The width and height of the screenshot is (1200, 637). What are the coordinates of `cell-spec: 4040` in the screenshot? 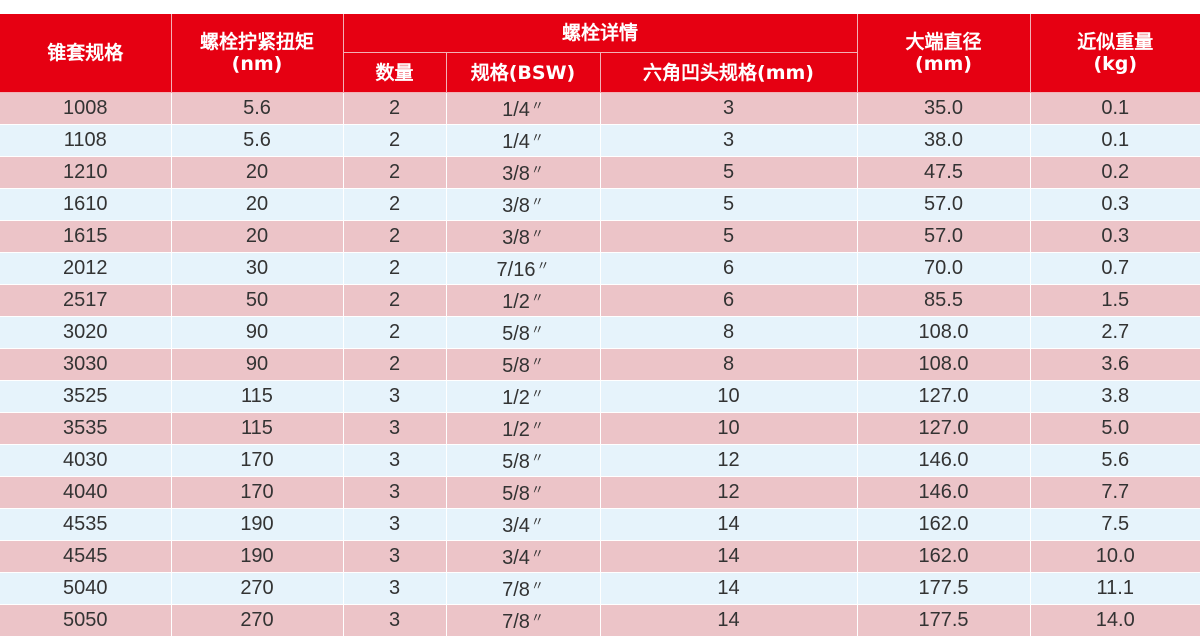 It's located at (86, 492).